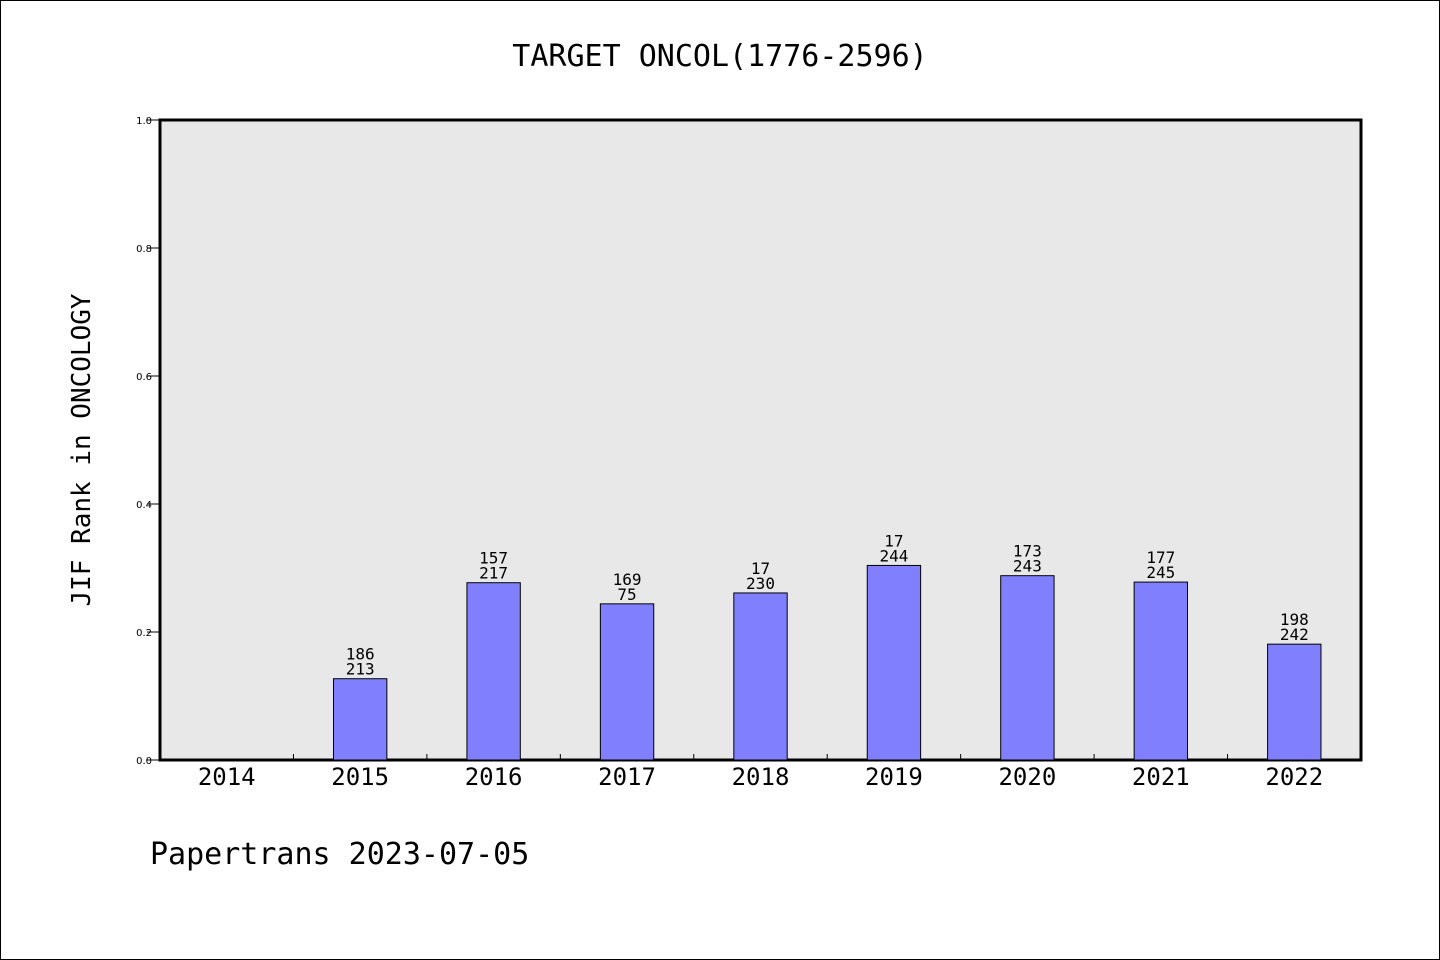 The height and width of the screenshot is (960, 1440). What do you see at coordinates (1160, 557) in the screenshot?
I see `bar-label-rank: 177` at bounding box center [1160, 557].